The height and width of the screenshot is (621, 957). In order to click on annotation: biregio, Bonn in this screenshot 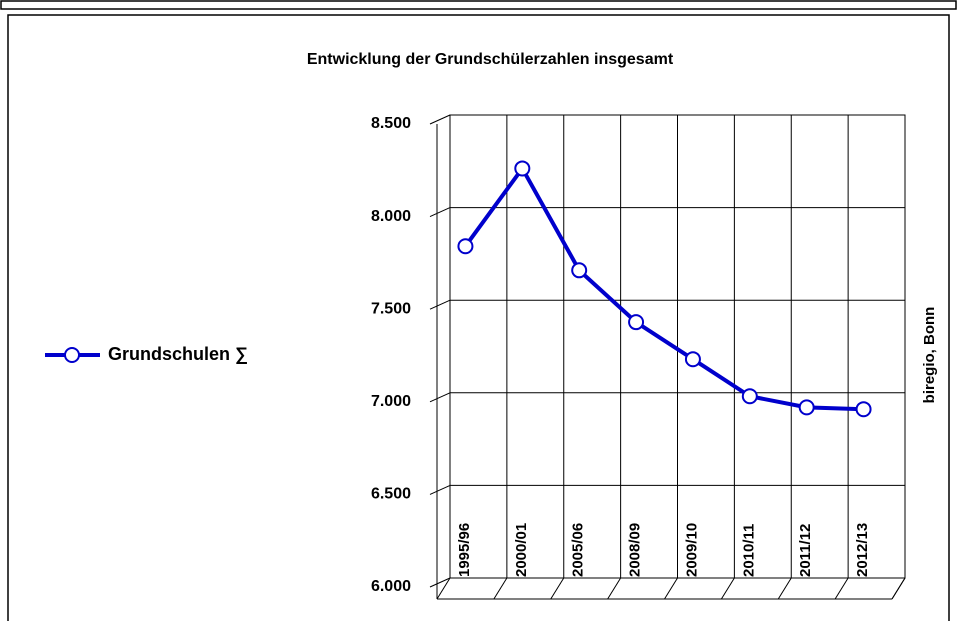, I will do `click(929, 355)`.